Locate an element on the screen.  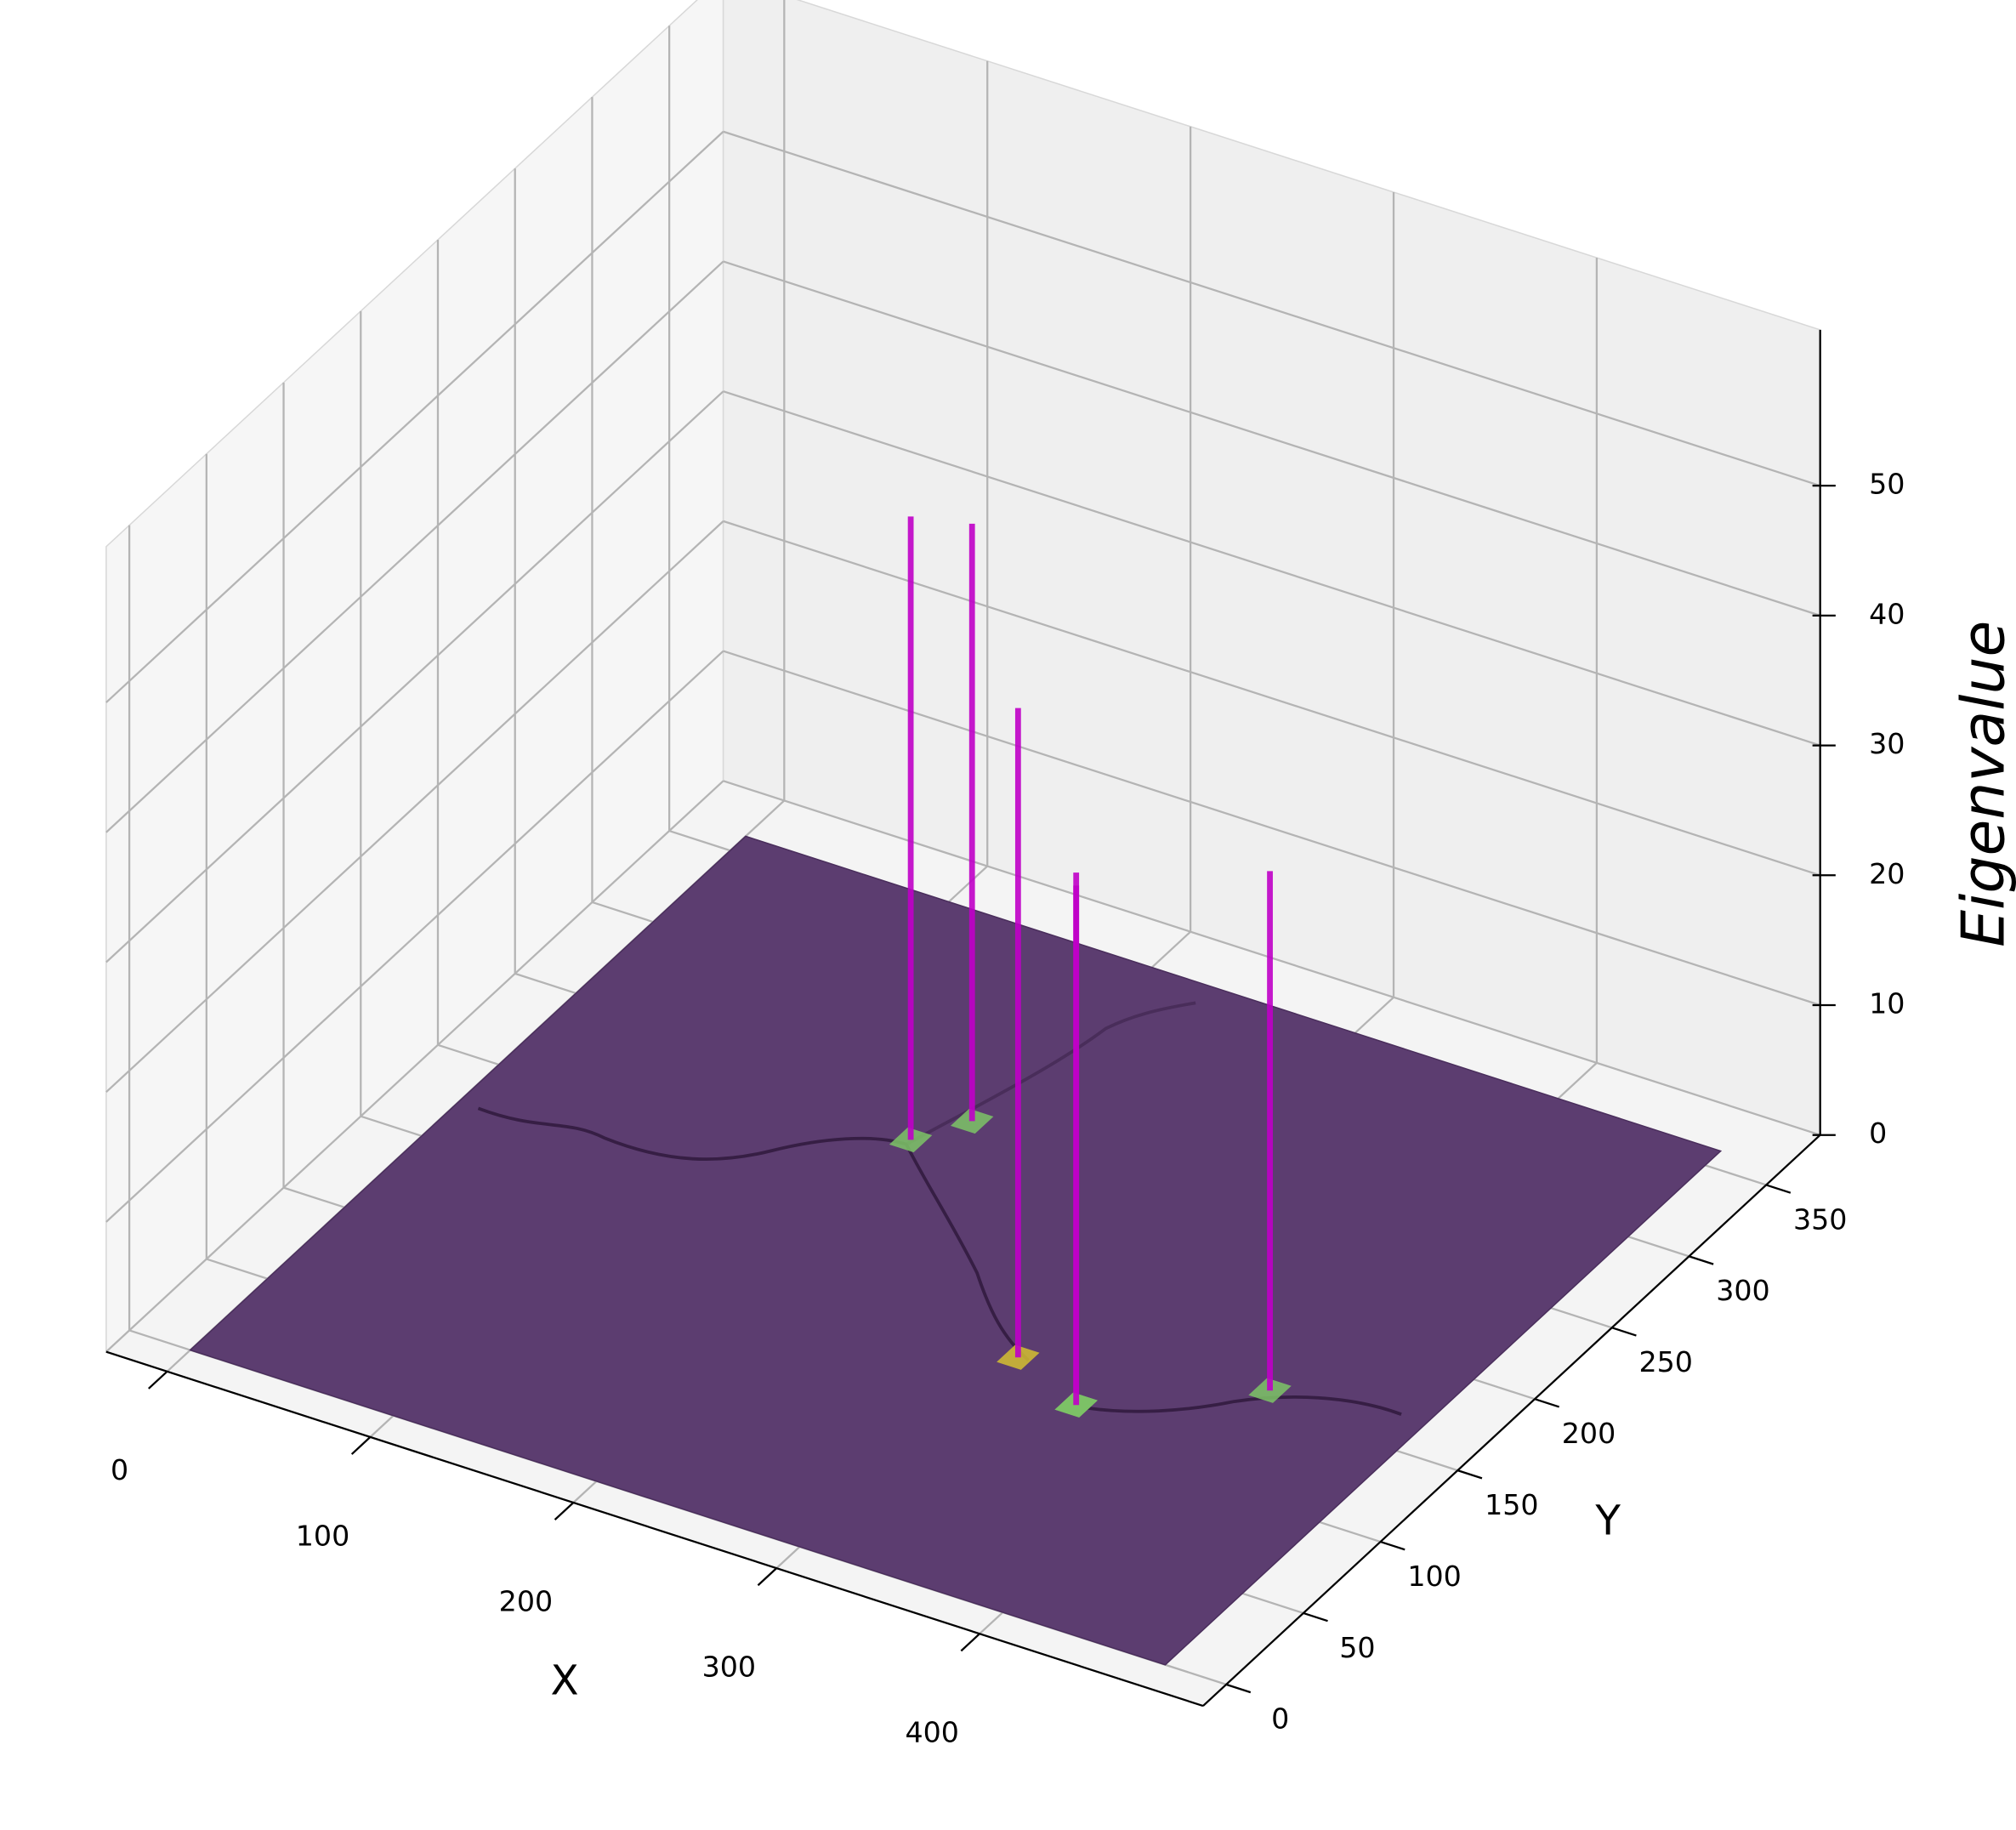
y-tick-label: 50 is located at coordinates (1357, 1648).